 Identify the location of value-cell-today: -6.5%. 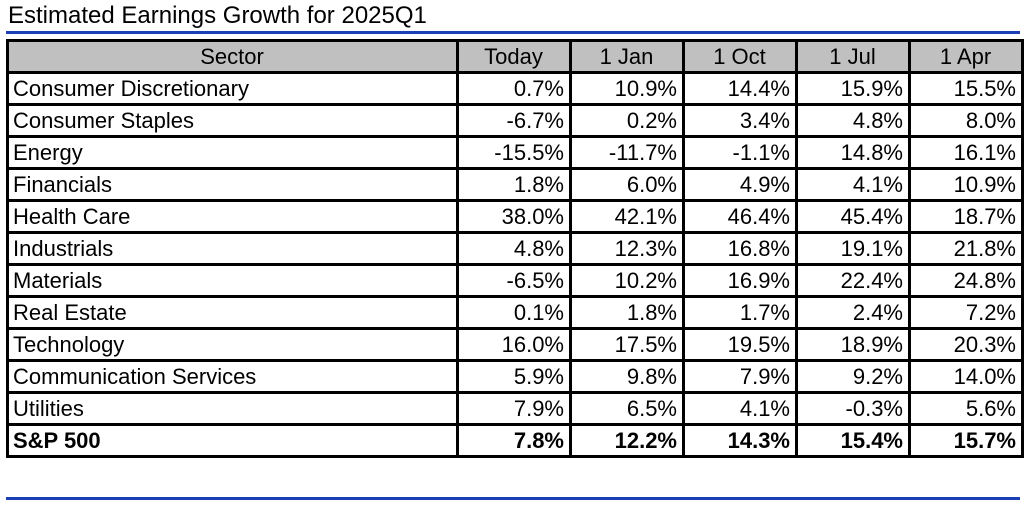
(514, 280).